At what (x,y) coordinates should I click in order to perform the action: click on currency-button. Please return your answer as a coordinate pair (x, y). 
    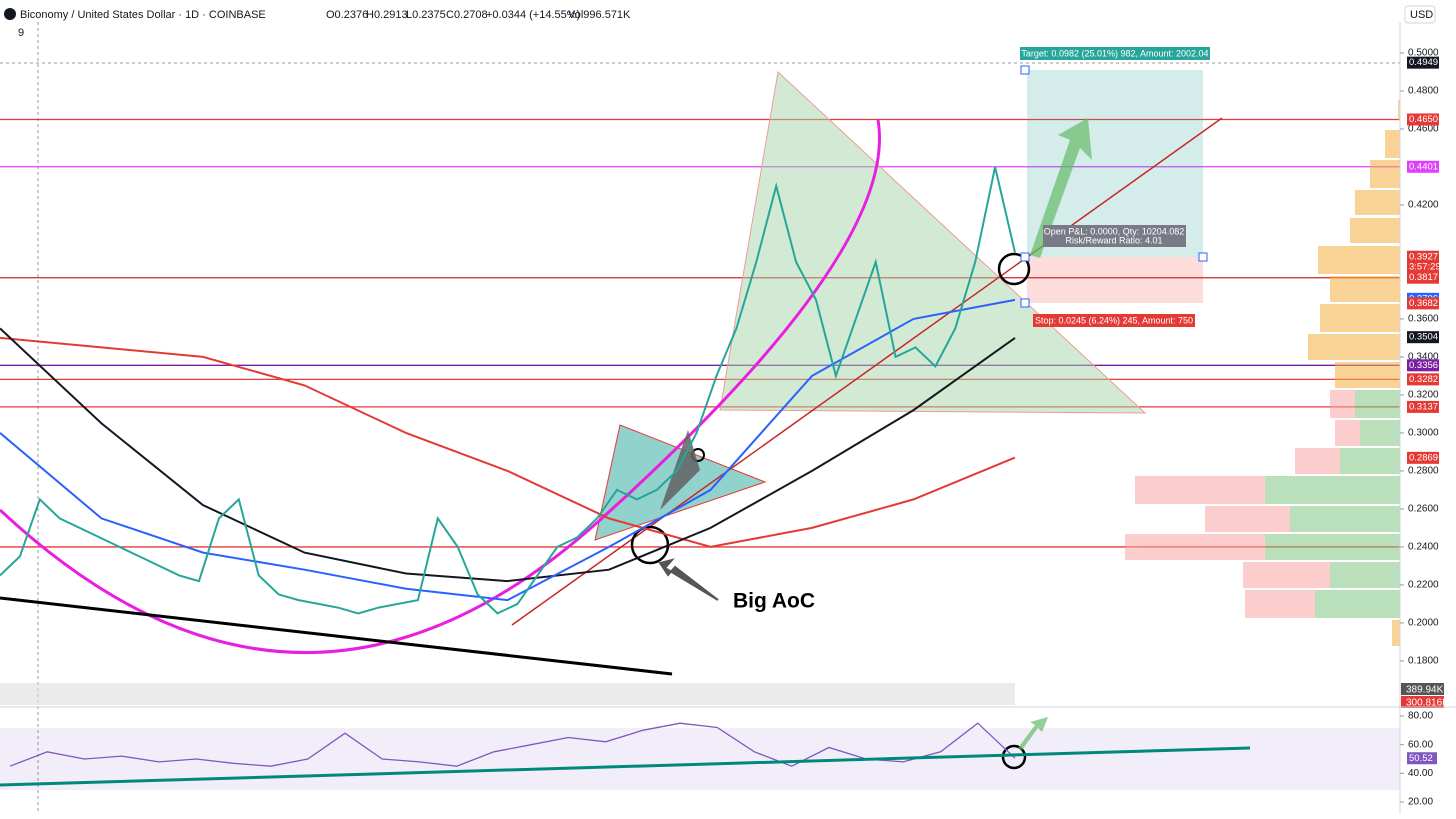
    Looking at the image, I should click on (1420, 14).